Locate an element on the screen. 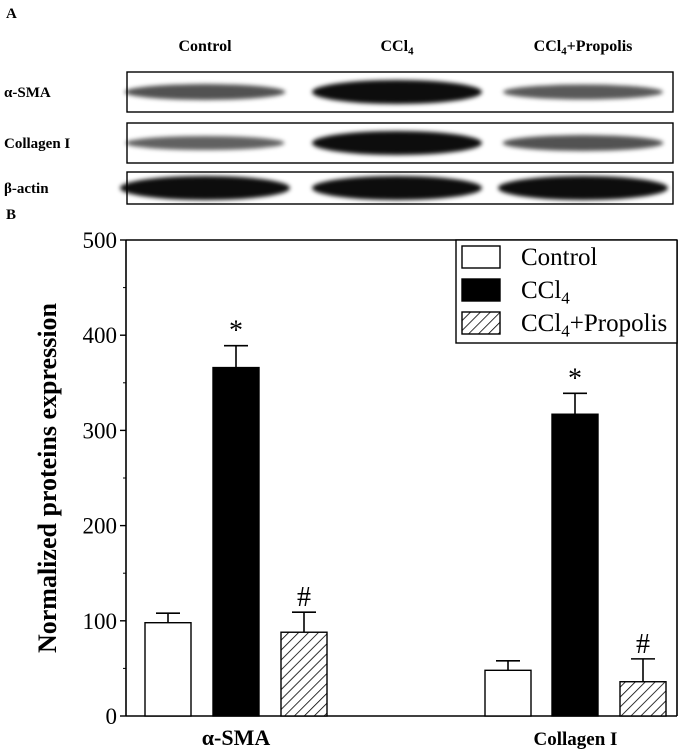 The image size is (683, 755). y-tick-label: 0 is located at coordinates (112, 716).